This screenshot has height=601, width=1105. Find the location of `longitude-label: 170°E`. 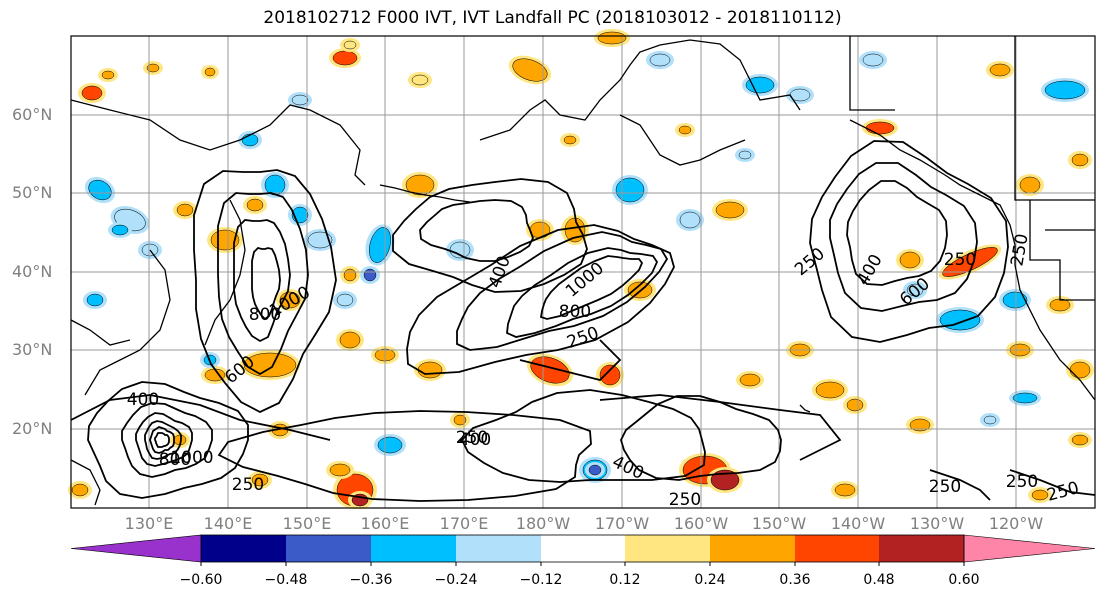

longitude-label: 170°E is located at coordinates (464, 523).